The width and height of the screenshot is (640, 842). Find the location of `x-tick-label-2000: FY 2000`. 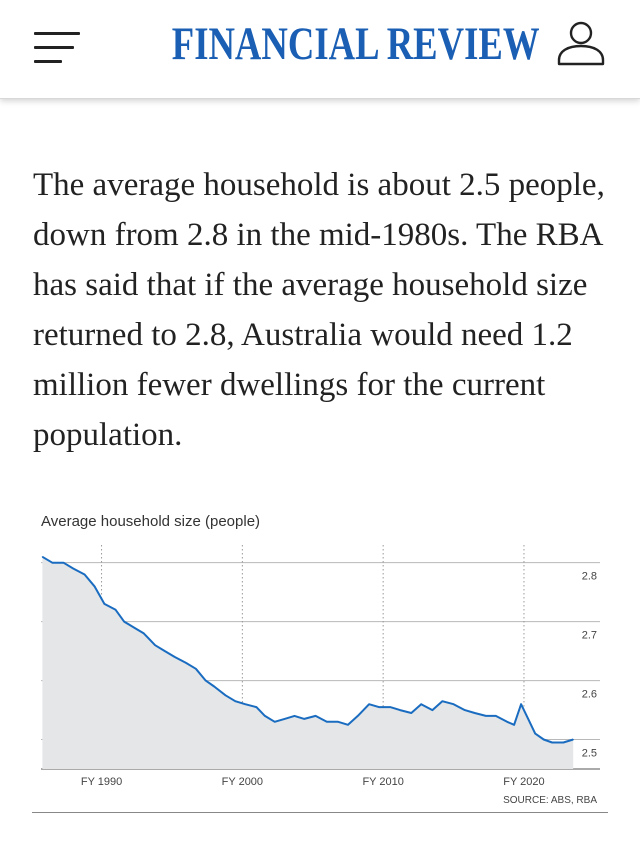

x-tick-label-2000: FY 2000 is located at coordinates (242, 782).